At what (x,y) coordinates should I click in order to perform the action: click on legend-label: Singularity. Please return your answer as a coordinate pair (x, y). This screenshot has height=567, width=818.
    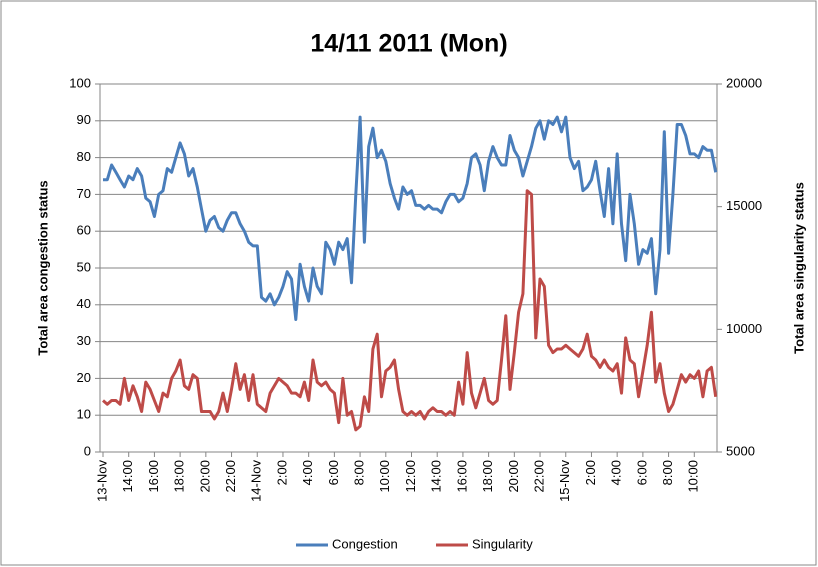
    Looking at the image, I should click on (502, 543).